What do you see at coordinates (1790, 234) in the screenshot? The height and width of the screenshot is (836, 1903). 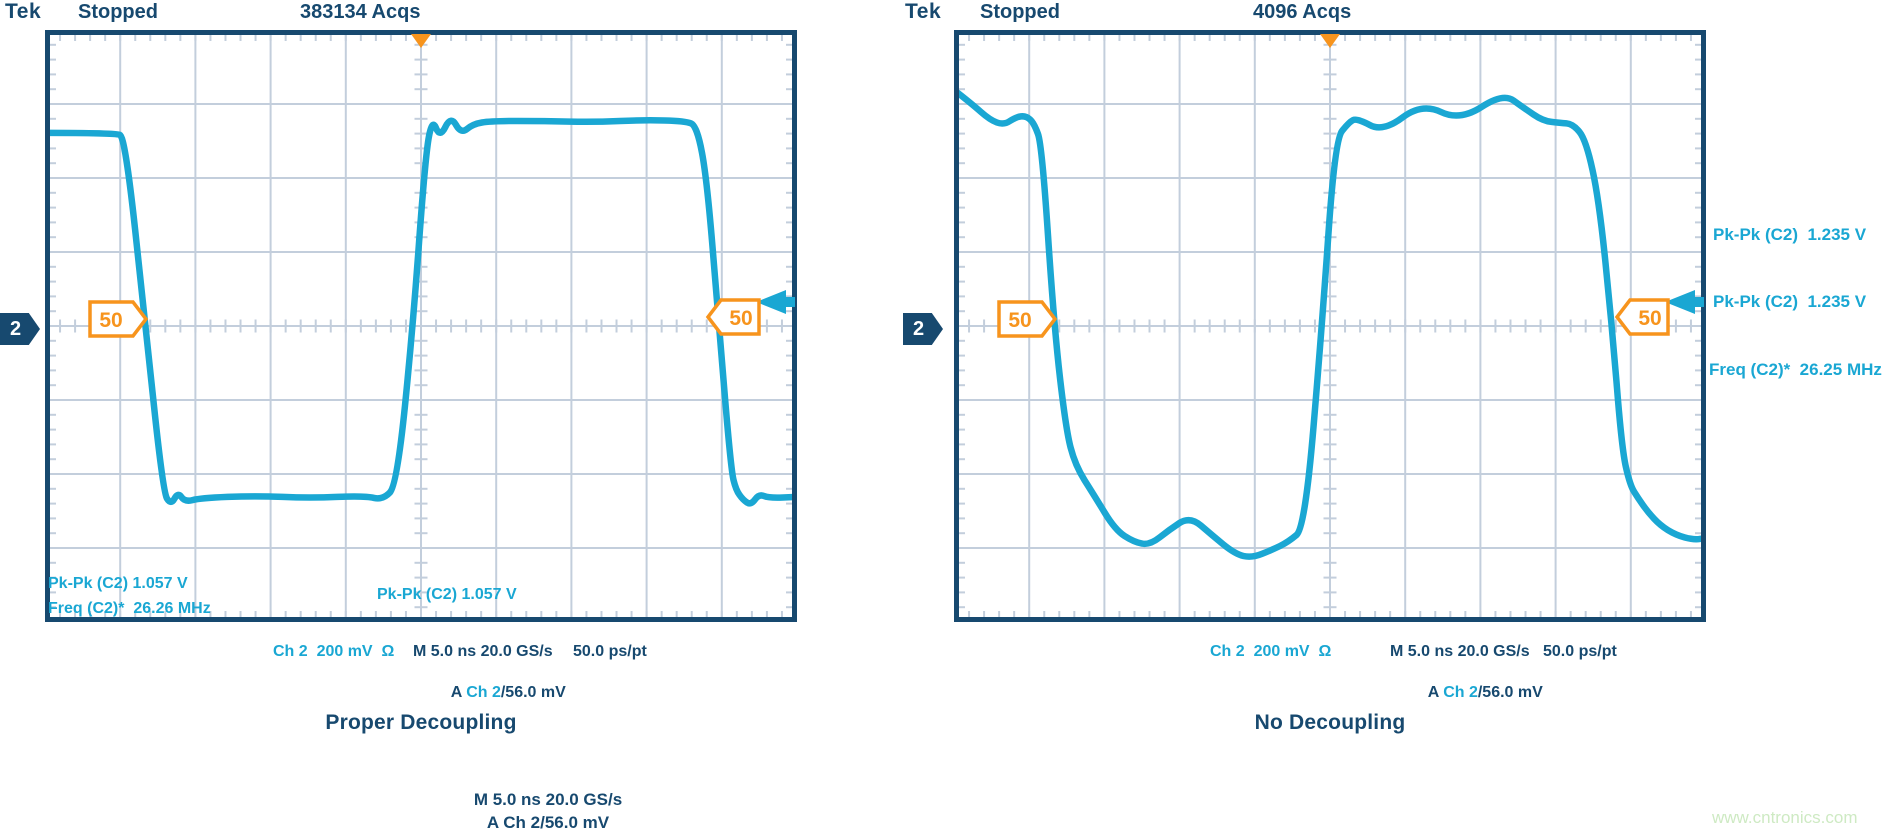 I see `measurement-pkpk: Pk-Pk (C2) 1.235 V` at bounding box center [1790, 234].